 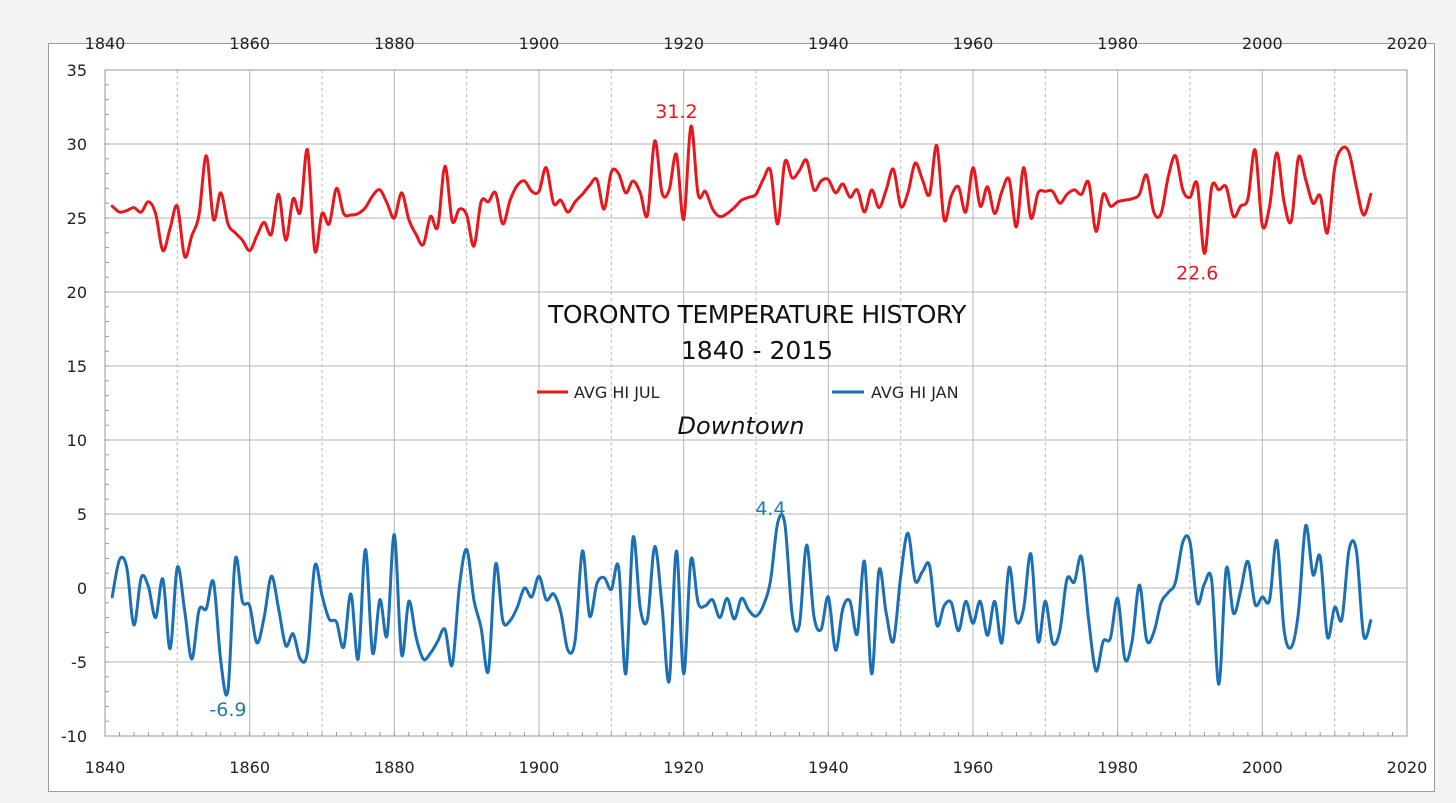 I want to click on chart-subtitle: 1840 - 2015, so click(x=757, y=350).